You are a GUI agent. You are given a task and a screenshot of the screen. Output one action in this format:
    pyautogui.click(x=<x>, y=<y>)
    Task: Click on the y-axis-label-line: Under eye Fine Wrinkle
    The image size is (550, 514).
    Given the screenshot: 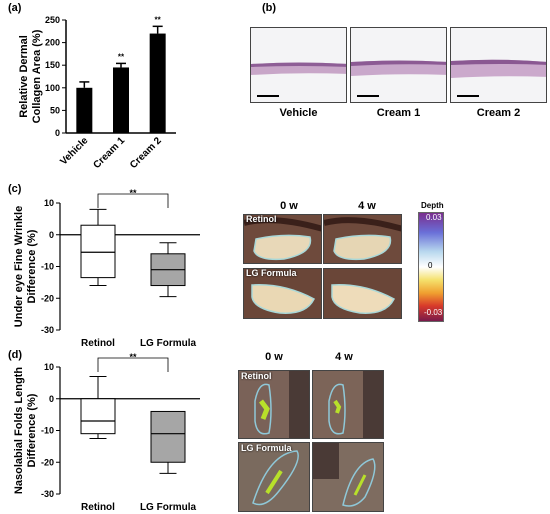 What is the action you would take?
    pyautogui.click(x=19, y=266)
    